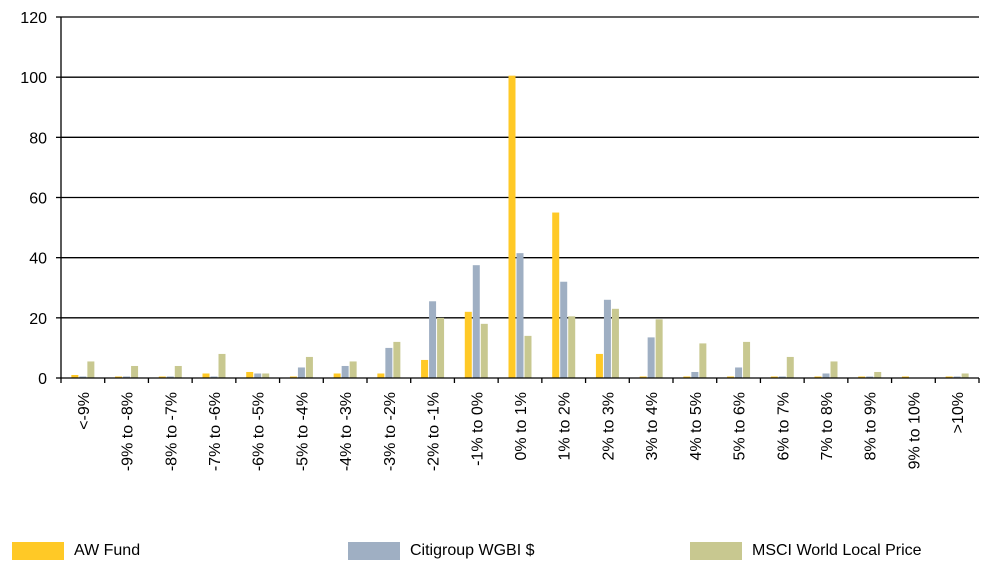  What do you see at coordinates (84, 411) in the screenshot?
I see `x-tick-label: <-9%` at bounding box center [84, 411].